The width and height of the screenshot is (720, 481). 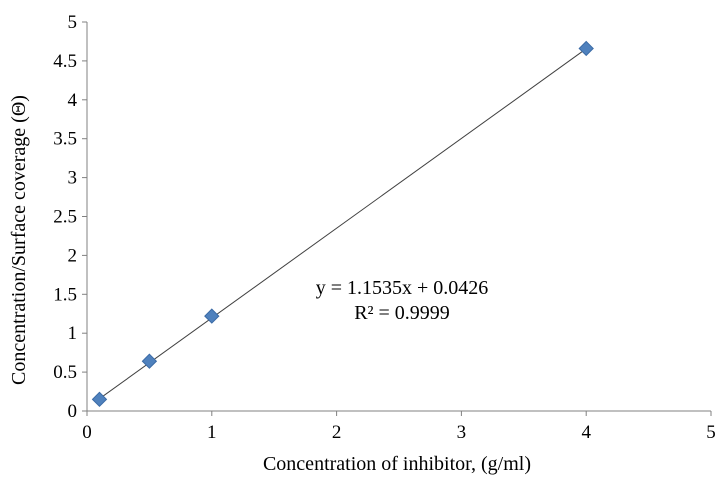 What do you see at coordinates (397, 464) in the screenshot?
I see `x-axis-title: Concentration of inhibitor, (g/ml)` at bounding box center [397, 464].